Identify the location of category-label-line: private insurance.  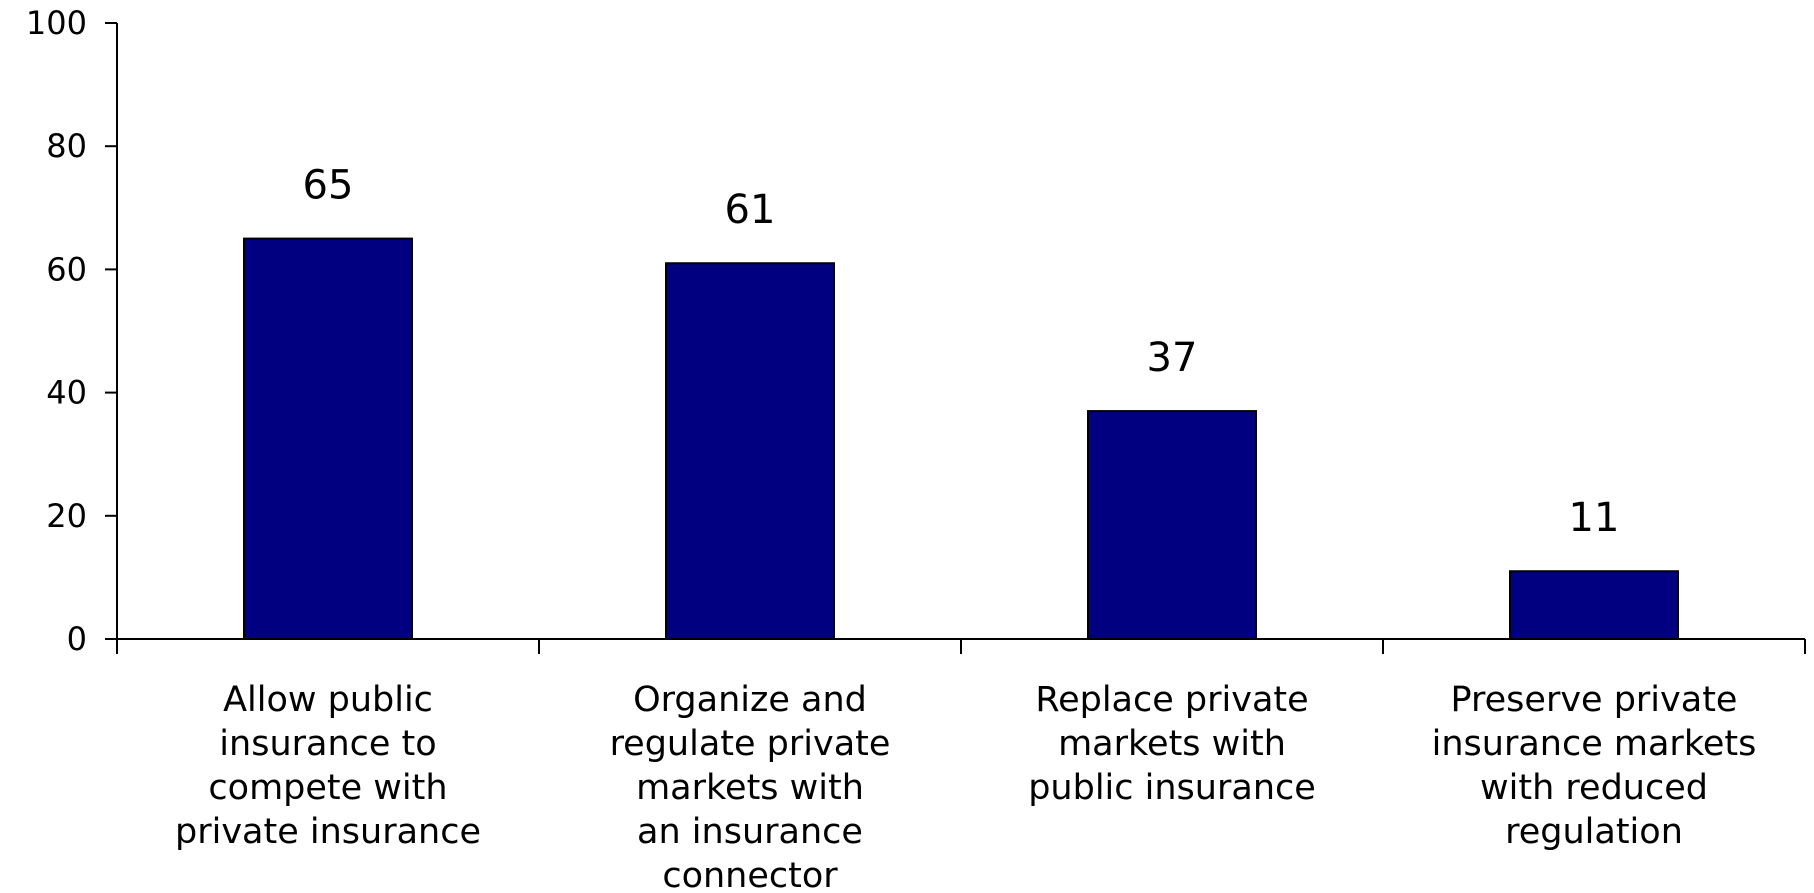
(328, 832).